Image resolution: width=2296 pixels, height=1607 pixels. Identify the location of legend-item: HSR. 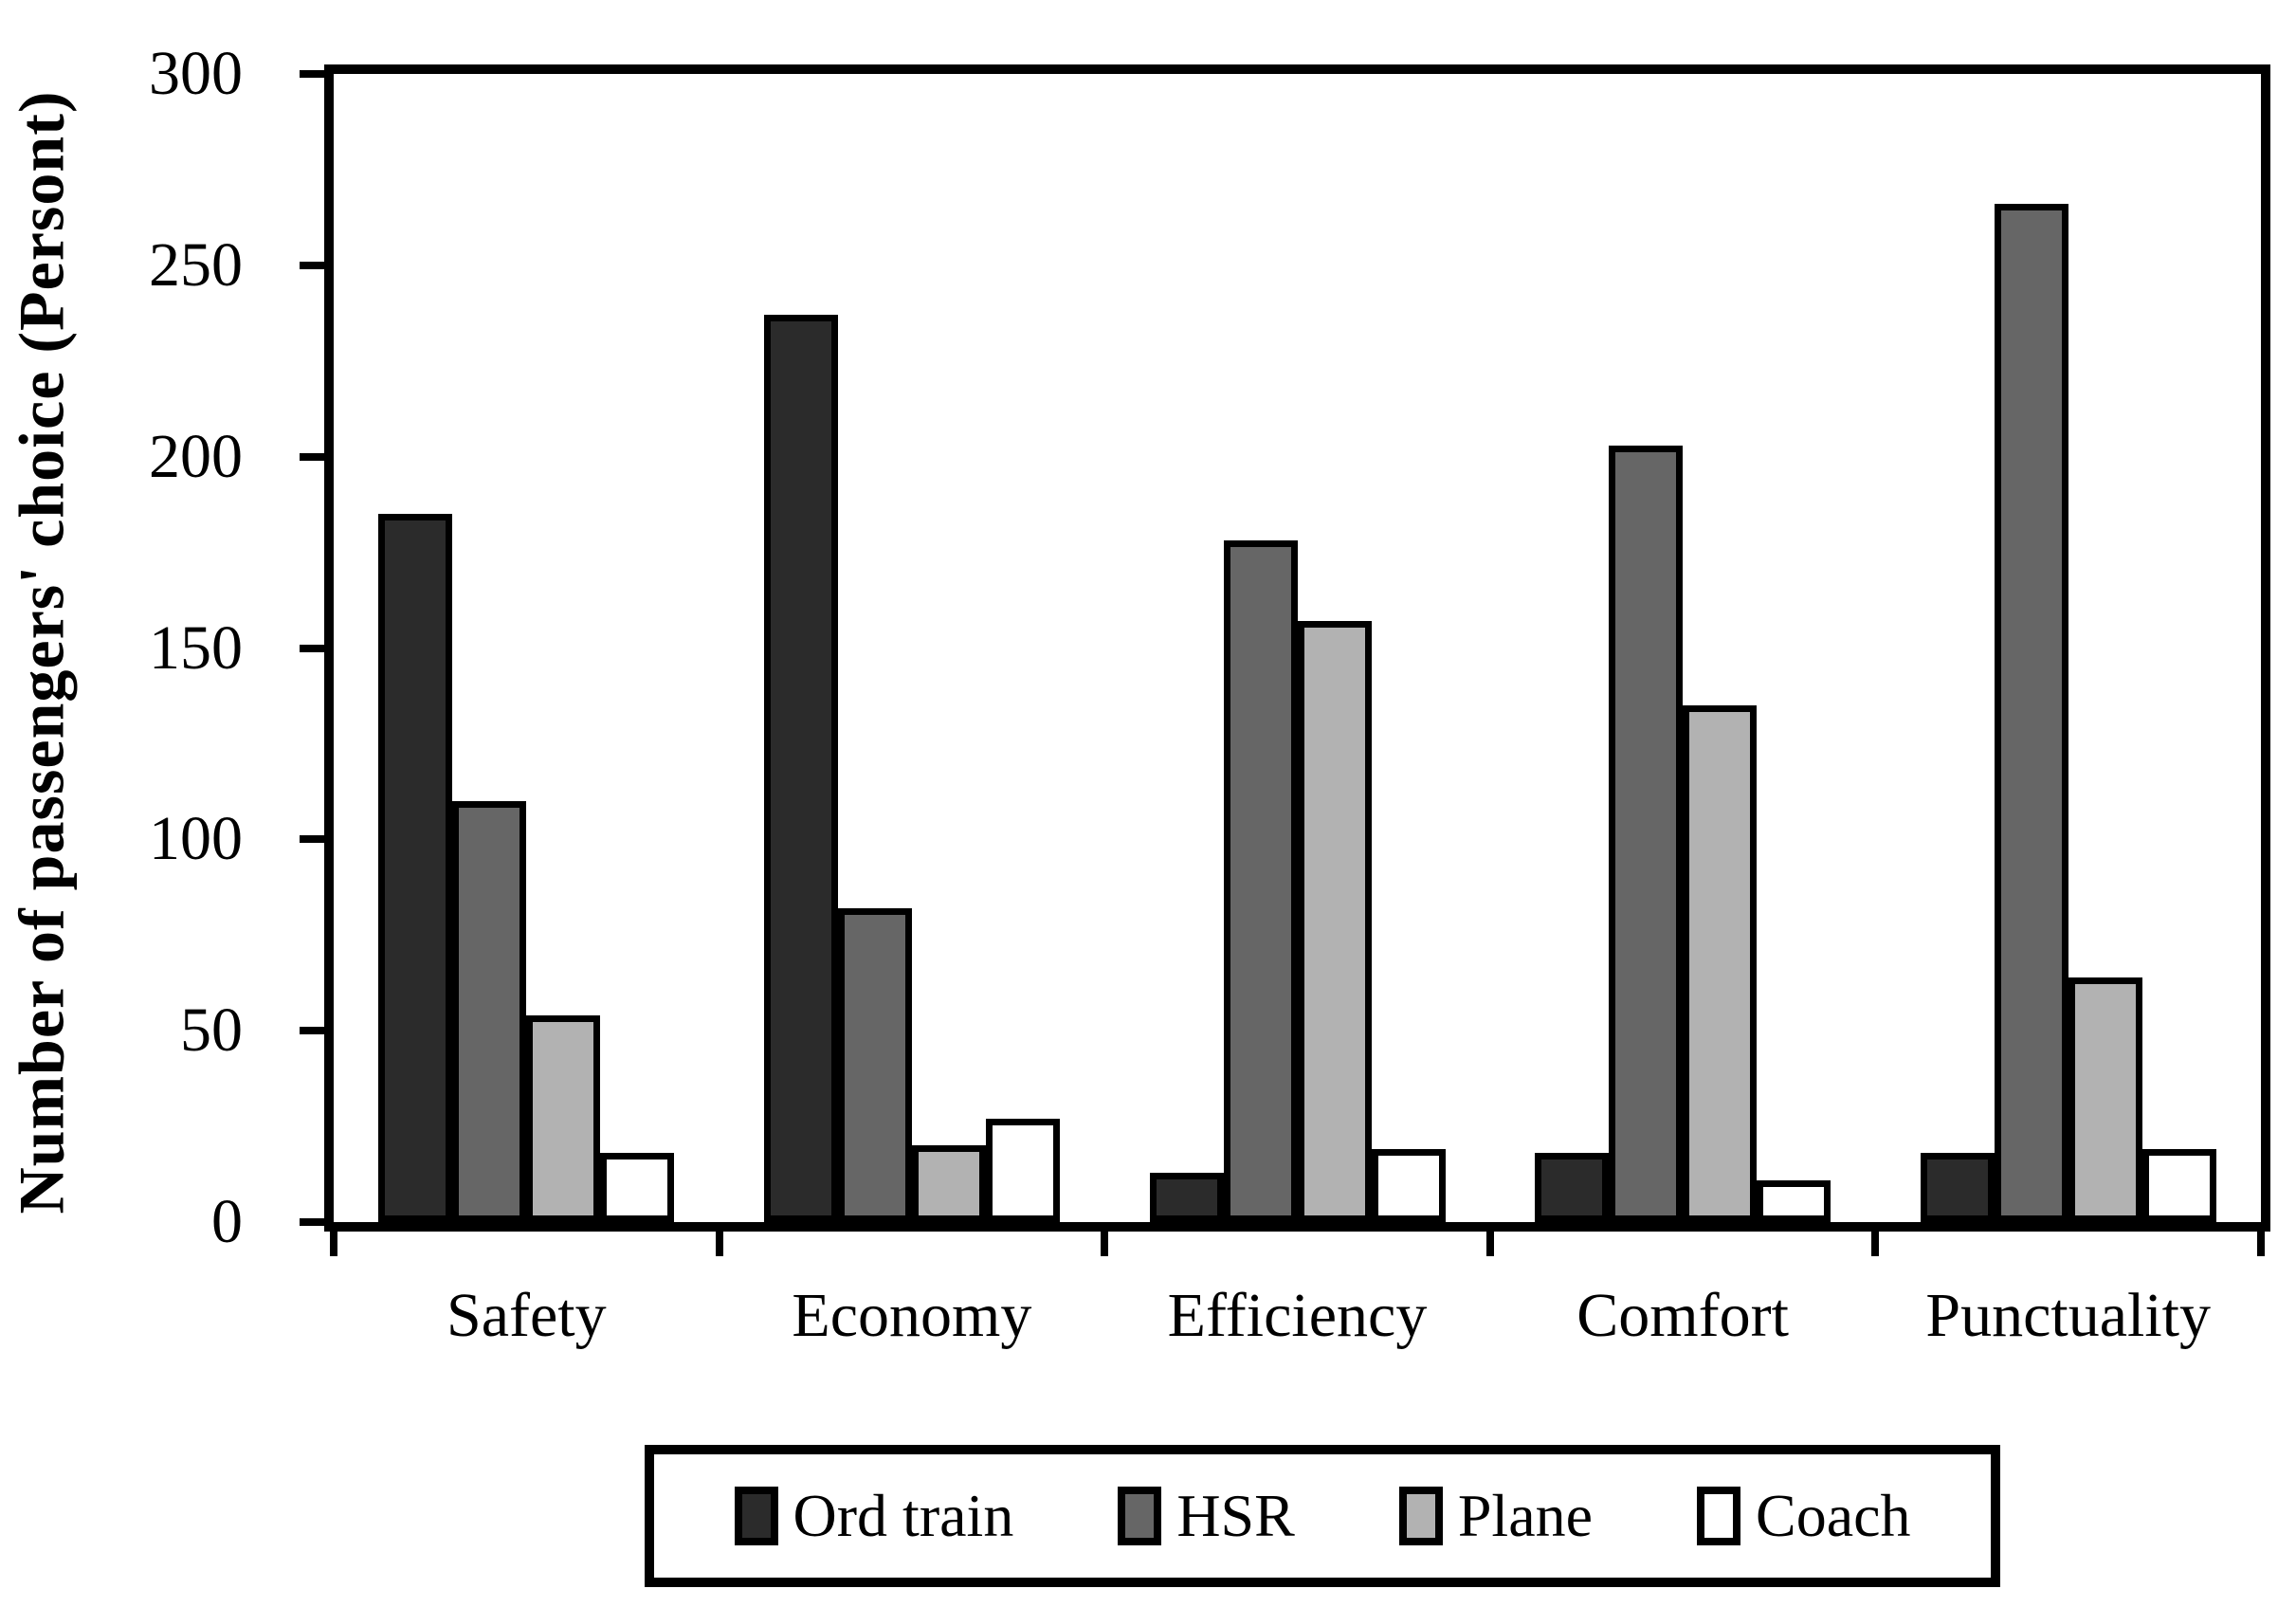
(1206, 1516).